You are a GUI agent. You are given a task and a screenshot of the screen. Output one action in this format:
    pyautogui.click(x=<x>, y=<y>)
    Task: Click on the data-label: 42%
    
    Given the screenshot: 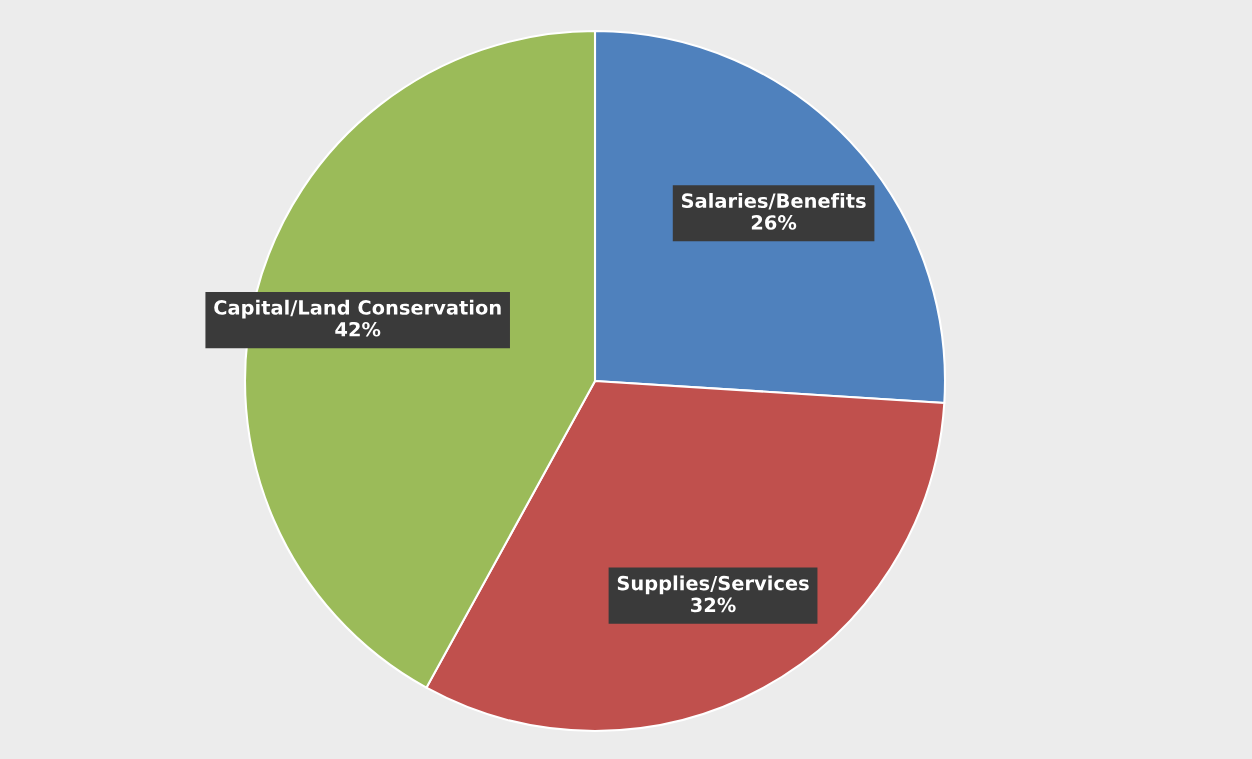 What is the action you would take?
    pyautogui.click(x=358, y=329)
    